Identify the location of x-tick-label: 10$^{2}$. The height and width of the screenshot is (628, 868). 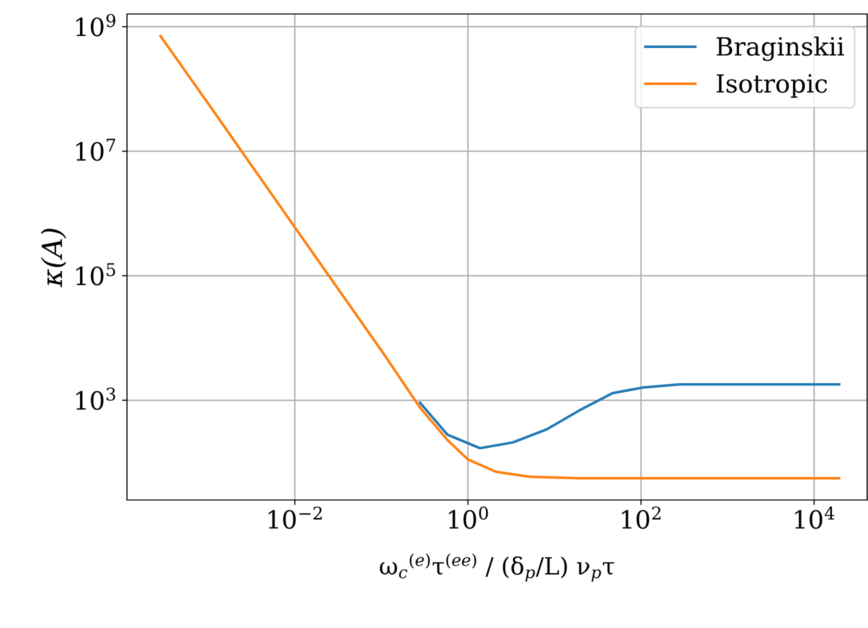
(641, 517).